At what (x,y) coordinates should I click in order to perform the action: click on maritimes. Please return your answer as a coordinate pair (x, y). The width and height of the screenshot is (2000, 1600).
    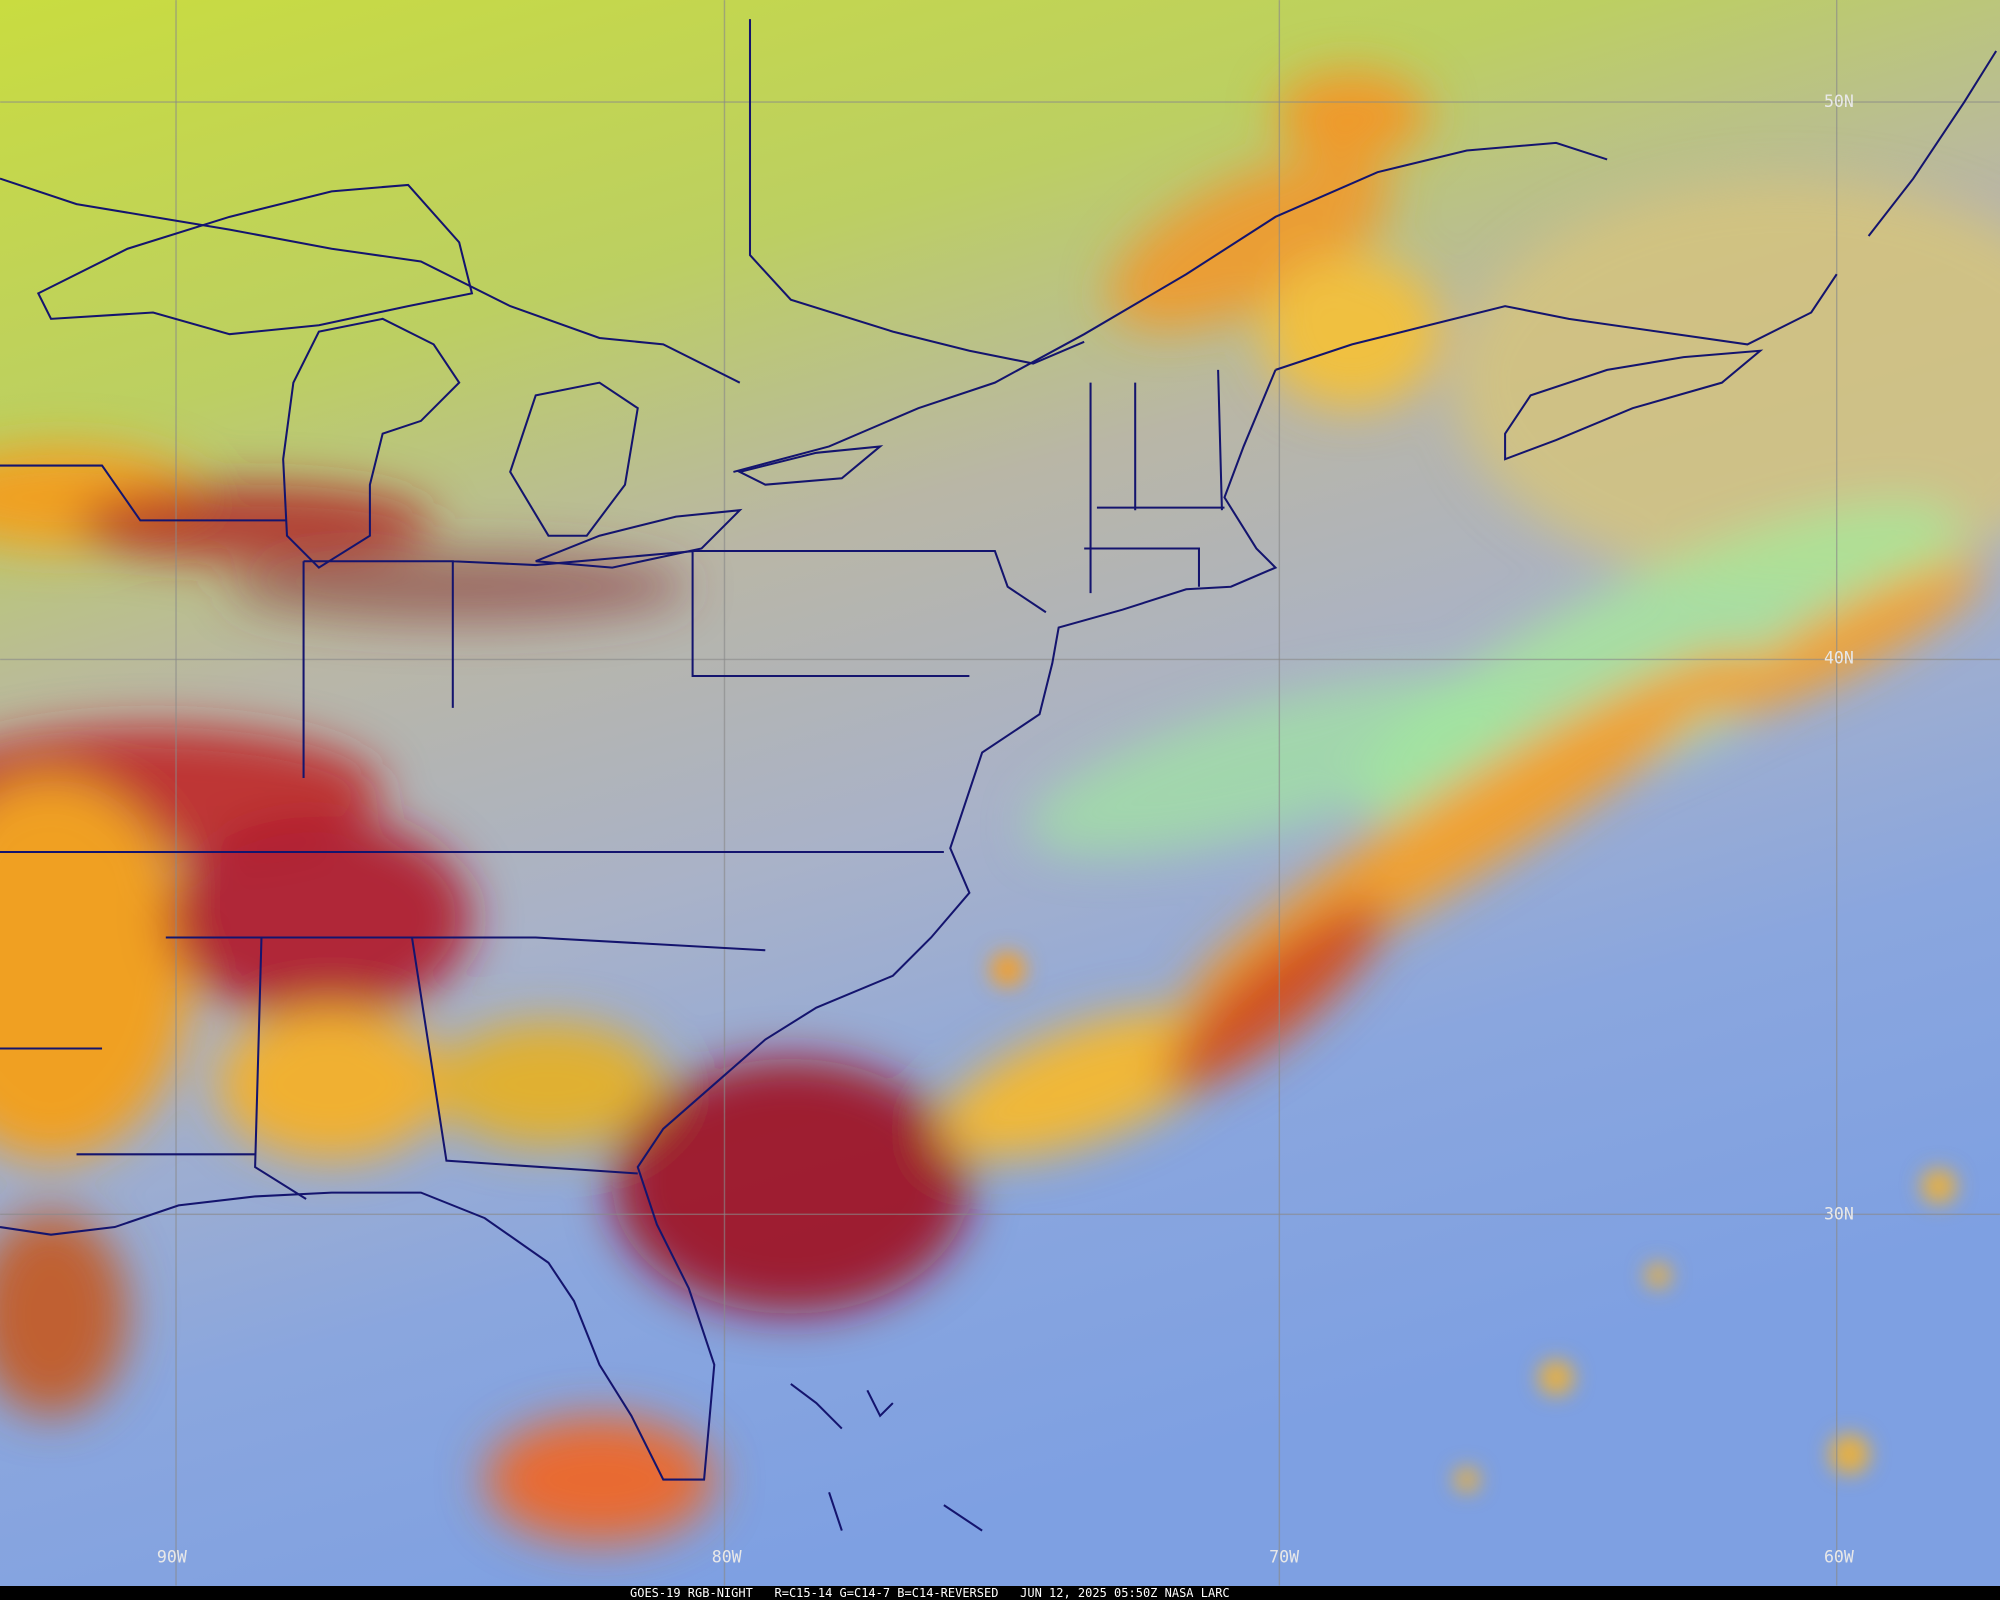
    Looking at the image, I should click on (1636, 255).